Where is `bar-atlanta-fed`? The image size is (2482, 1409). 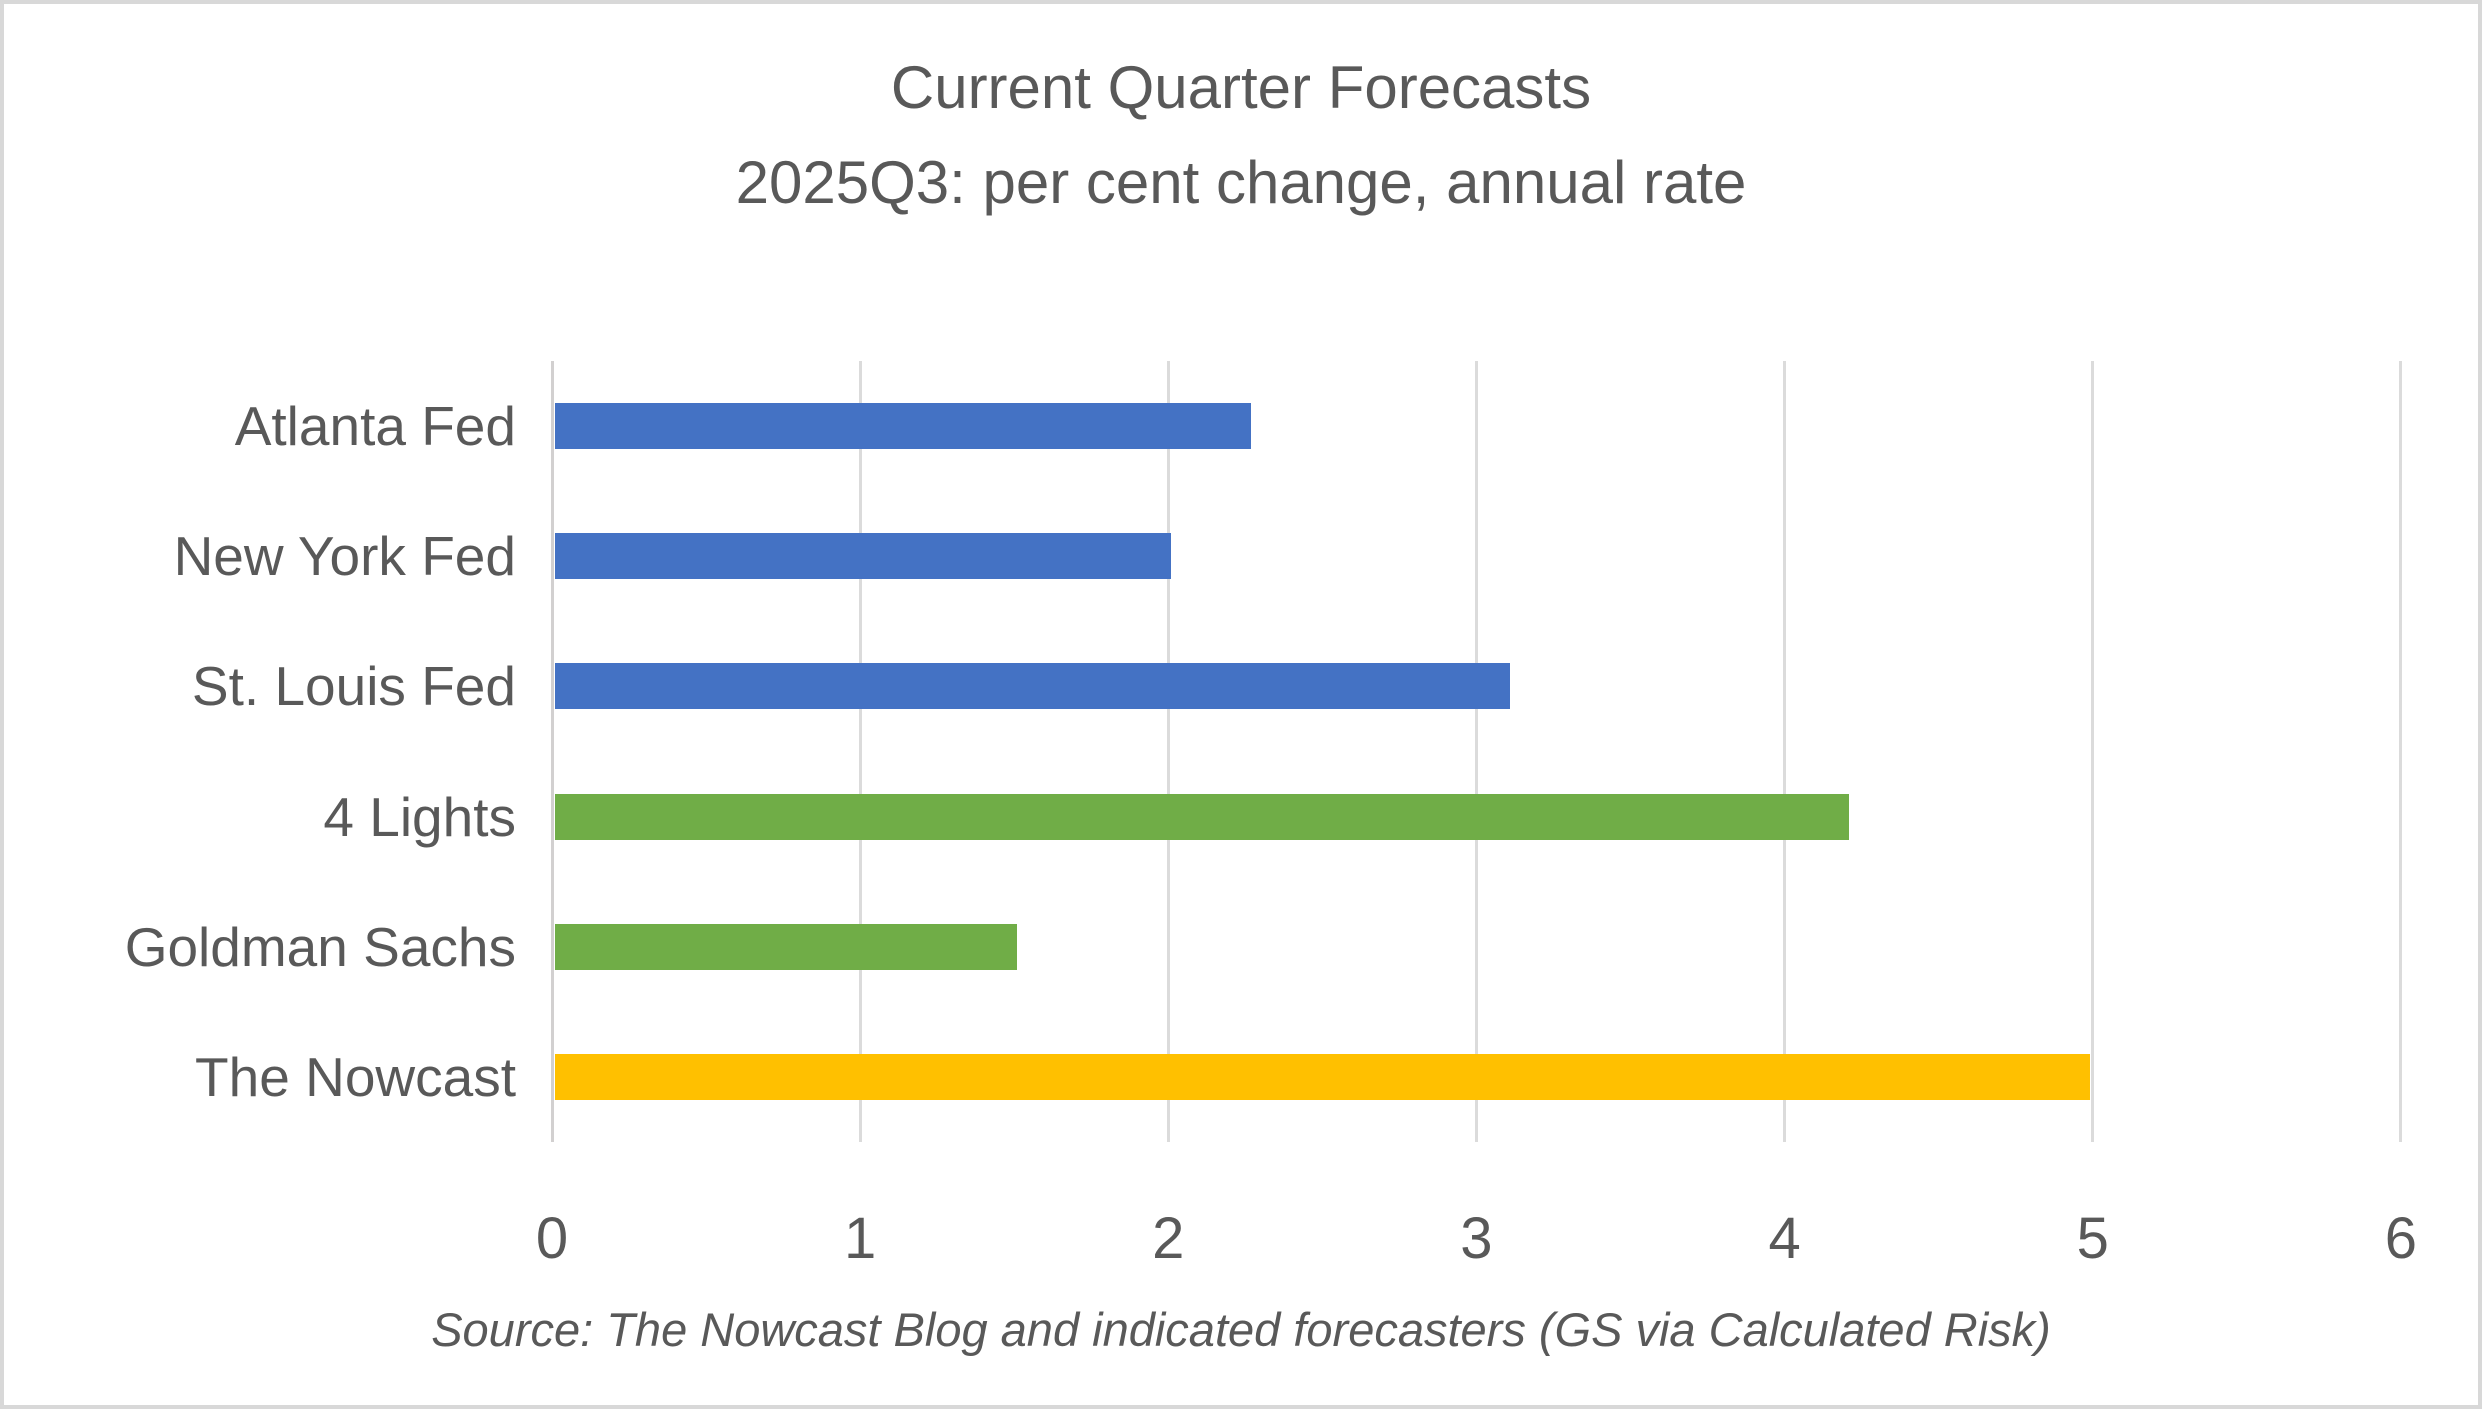
bar-atlanta-fed is located at coordinates (903, 426).